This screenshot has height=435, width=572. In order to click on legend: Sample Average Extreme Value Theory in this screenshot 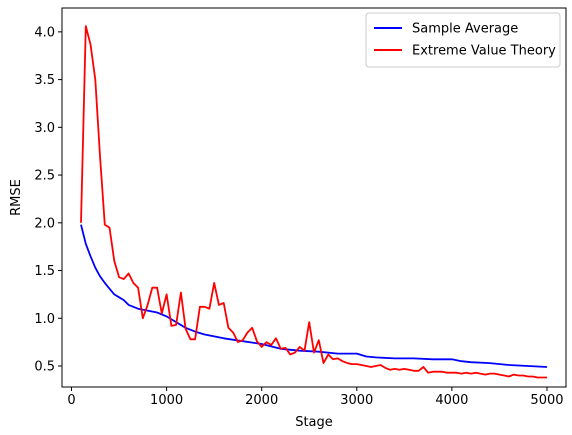, I will do `click(463, 40)`.